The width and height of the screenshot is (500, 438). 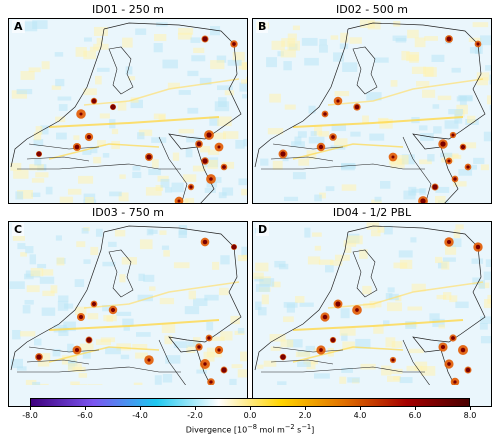 I want to click on colorbar-label: Divergence [10−8 mol m−2 s−1], so click(x=250, y=429).